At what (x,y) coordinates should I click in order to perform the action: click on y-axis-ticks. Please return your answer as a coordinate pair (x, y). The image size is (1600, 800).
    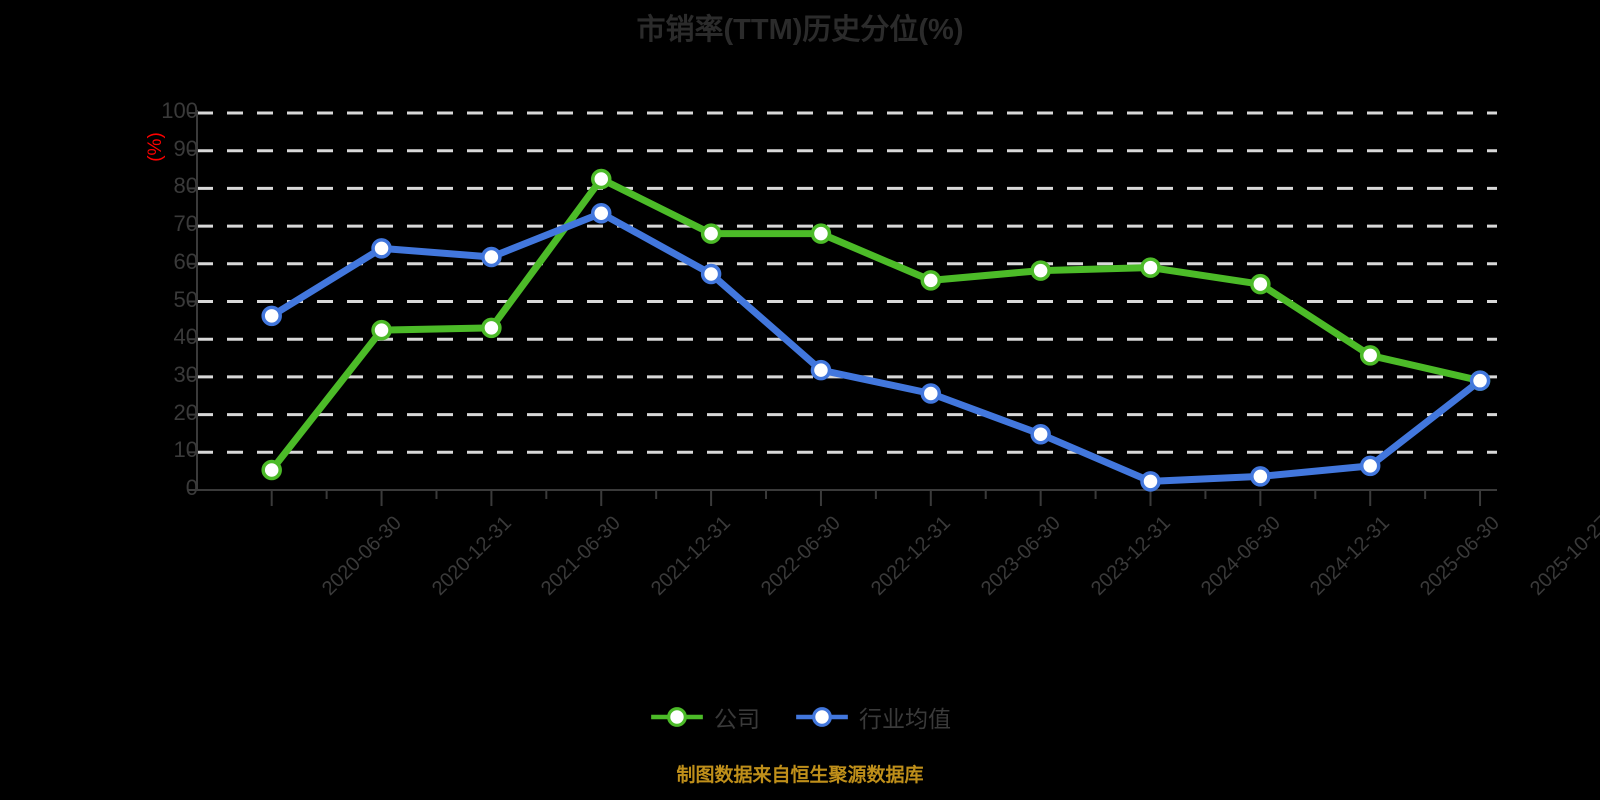
    Looking at the image, I should click on (192, 301).